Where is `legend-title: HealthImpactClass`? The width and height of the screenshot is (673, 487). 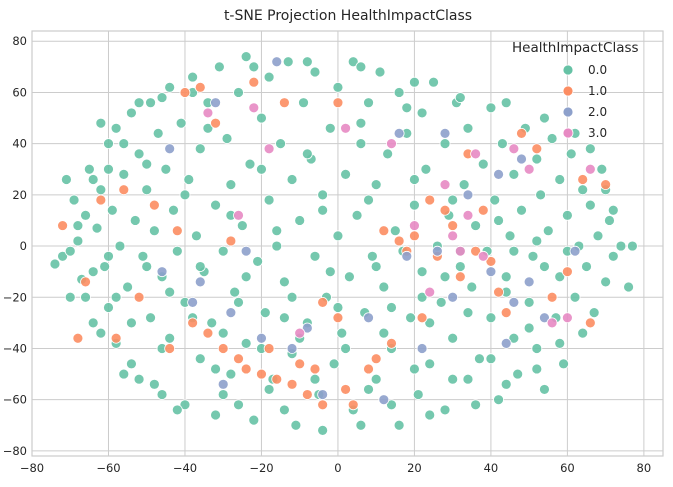
legend-title: HealthImpactClass is located at coordinates (575, 48).